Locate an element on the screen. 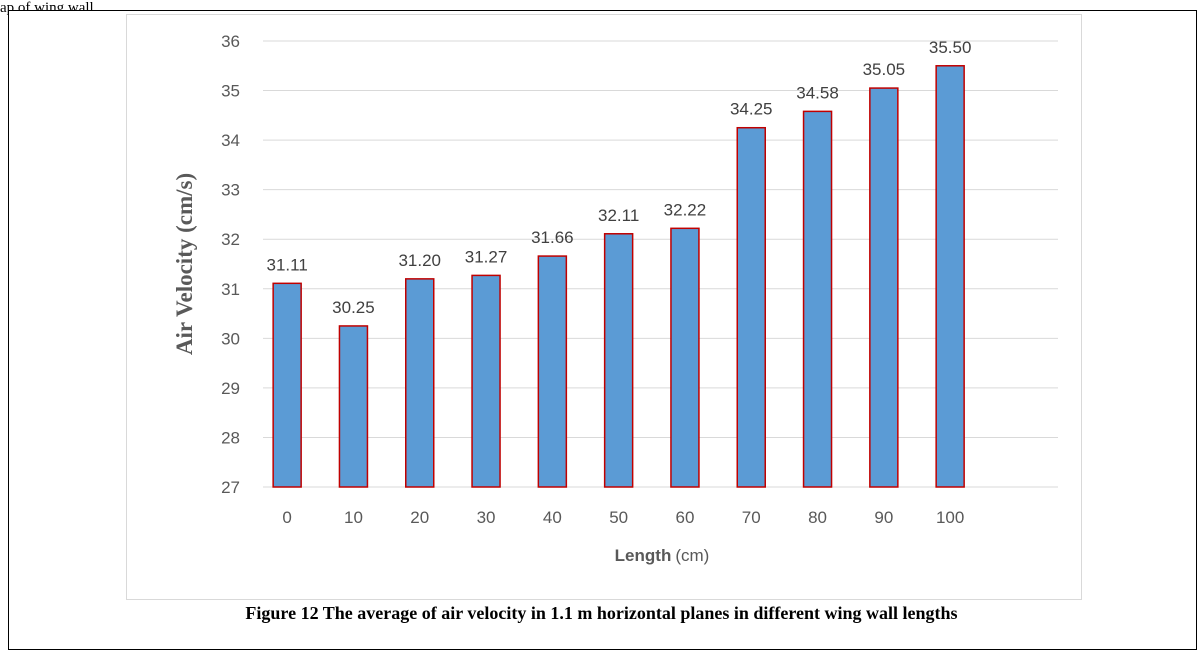  x-tick-label: 20 is located at coordinates (419, 517).